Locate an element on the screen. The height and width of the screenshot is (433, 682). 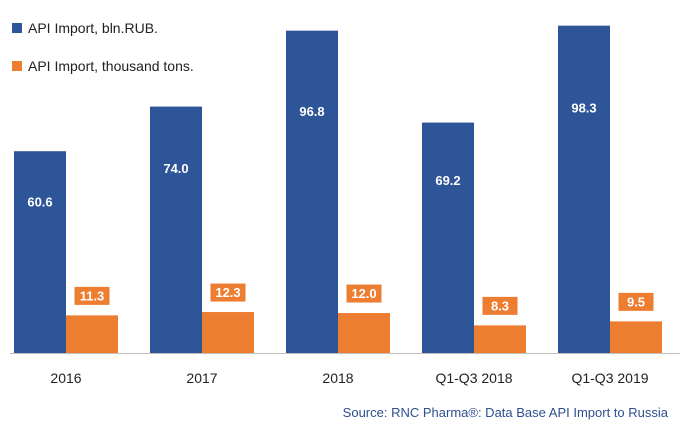
value-label-box-tons-2017 is located at coordinates (228, 292).